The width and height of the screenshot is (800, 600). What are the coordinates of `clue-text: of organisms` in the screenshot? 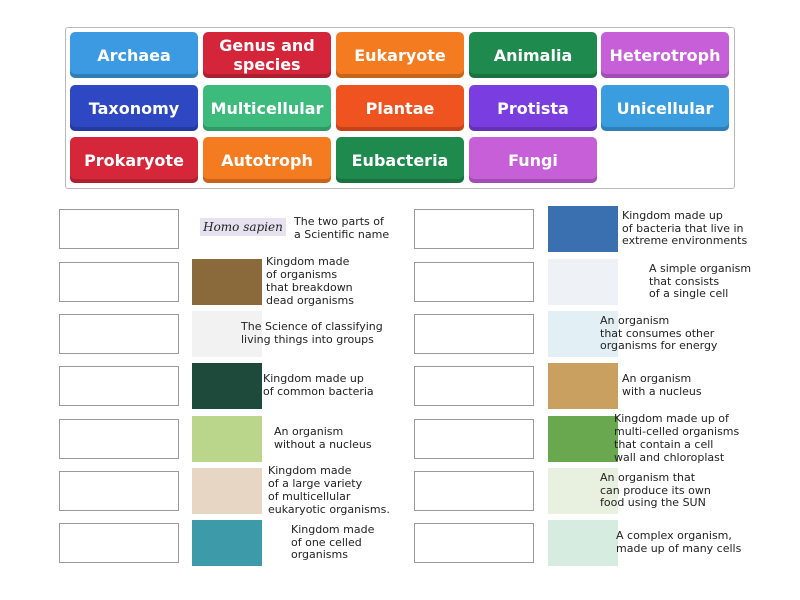 It's located at (302, 275).